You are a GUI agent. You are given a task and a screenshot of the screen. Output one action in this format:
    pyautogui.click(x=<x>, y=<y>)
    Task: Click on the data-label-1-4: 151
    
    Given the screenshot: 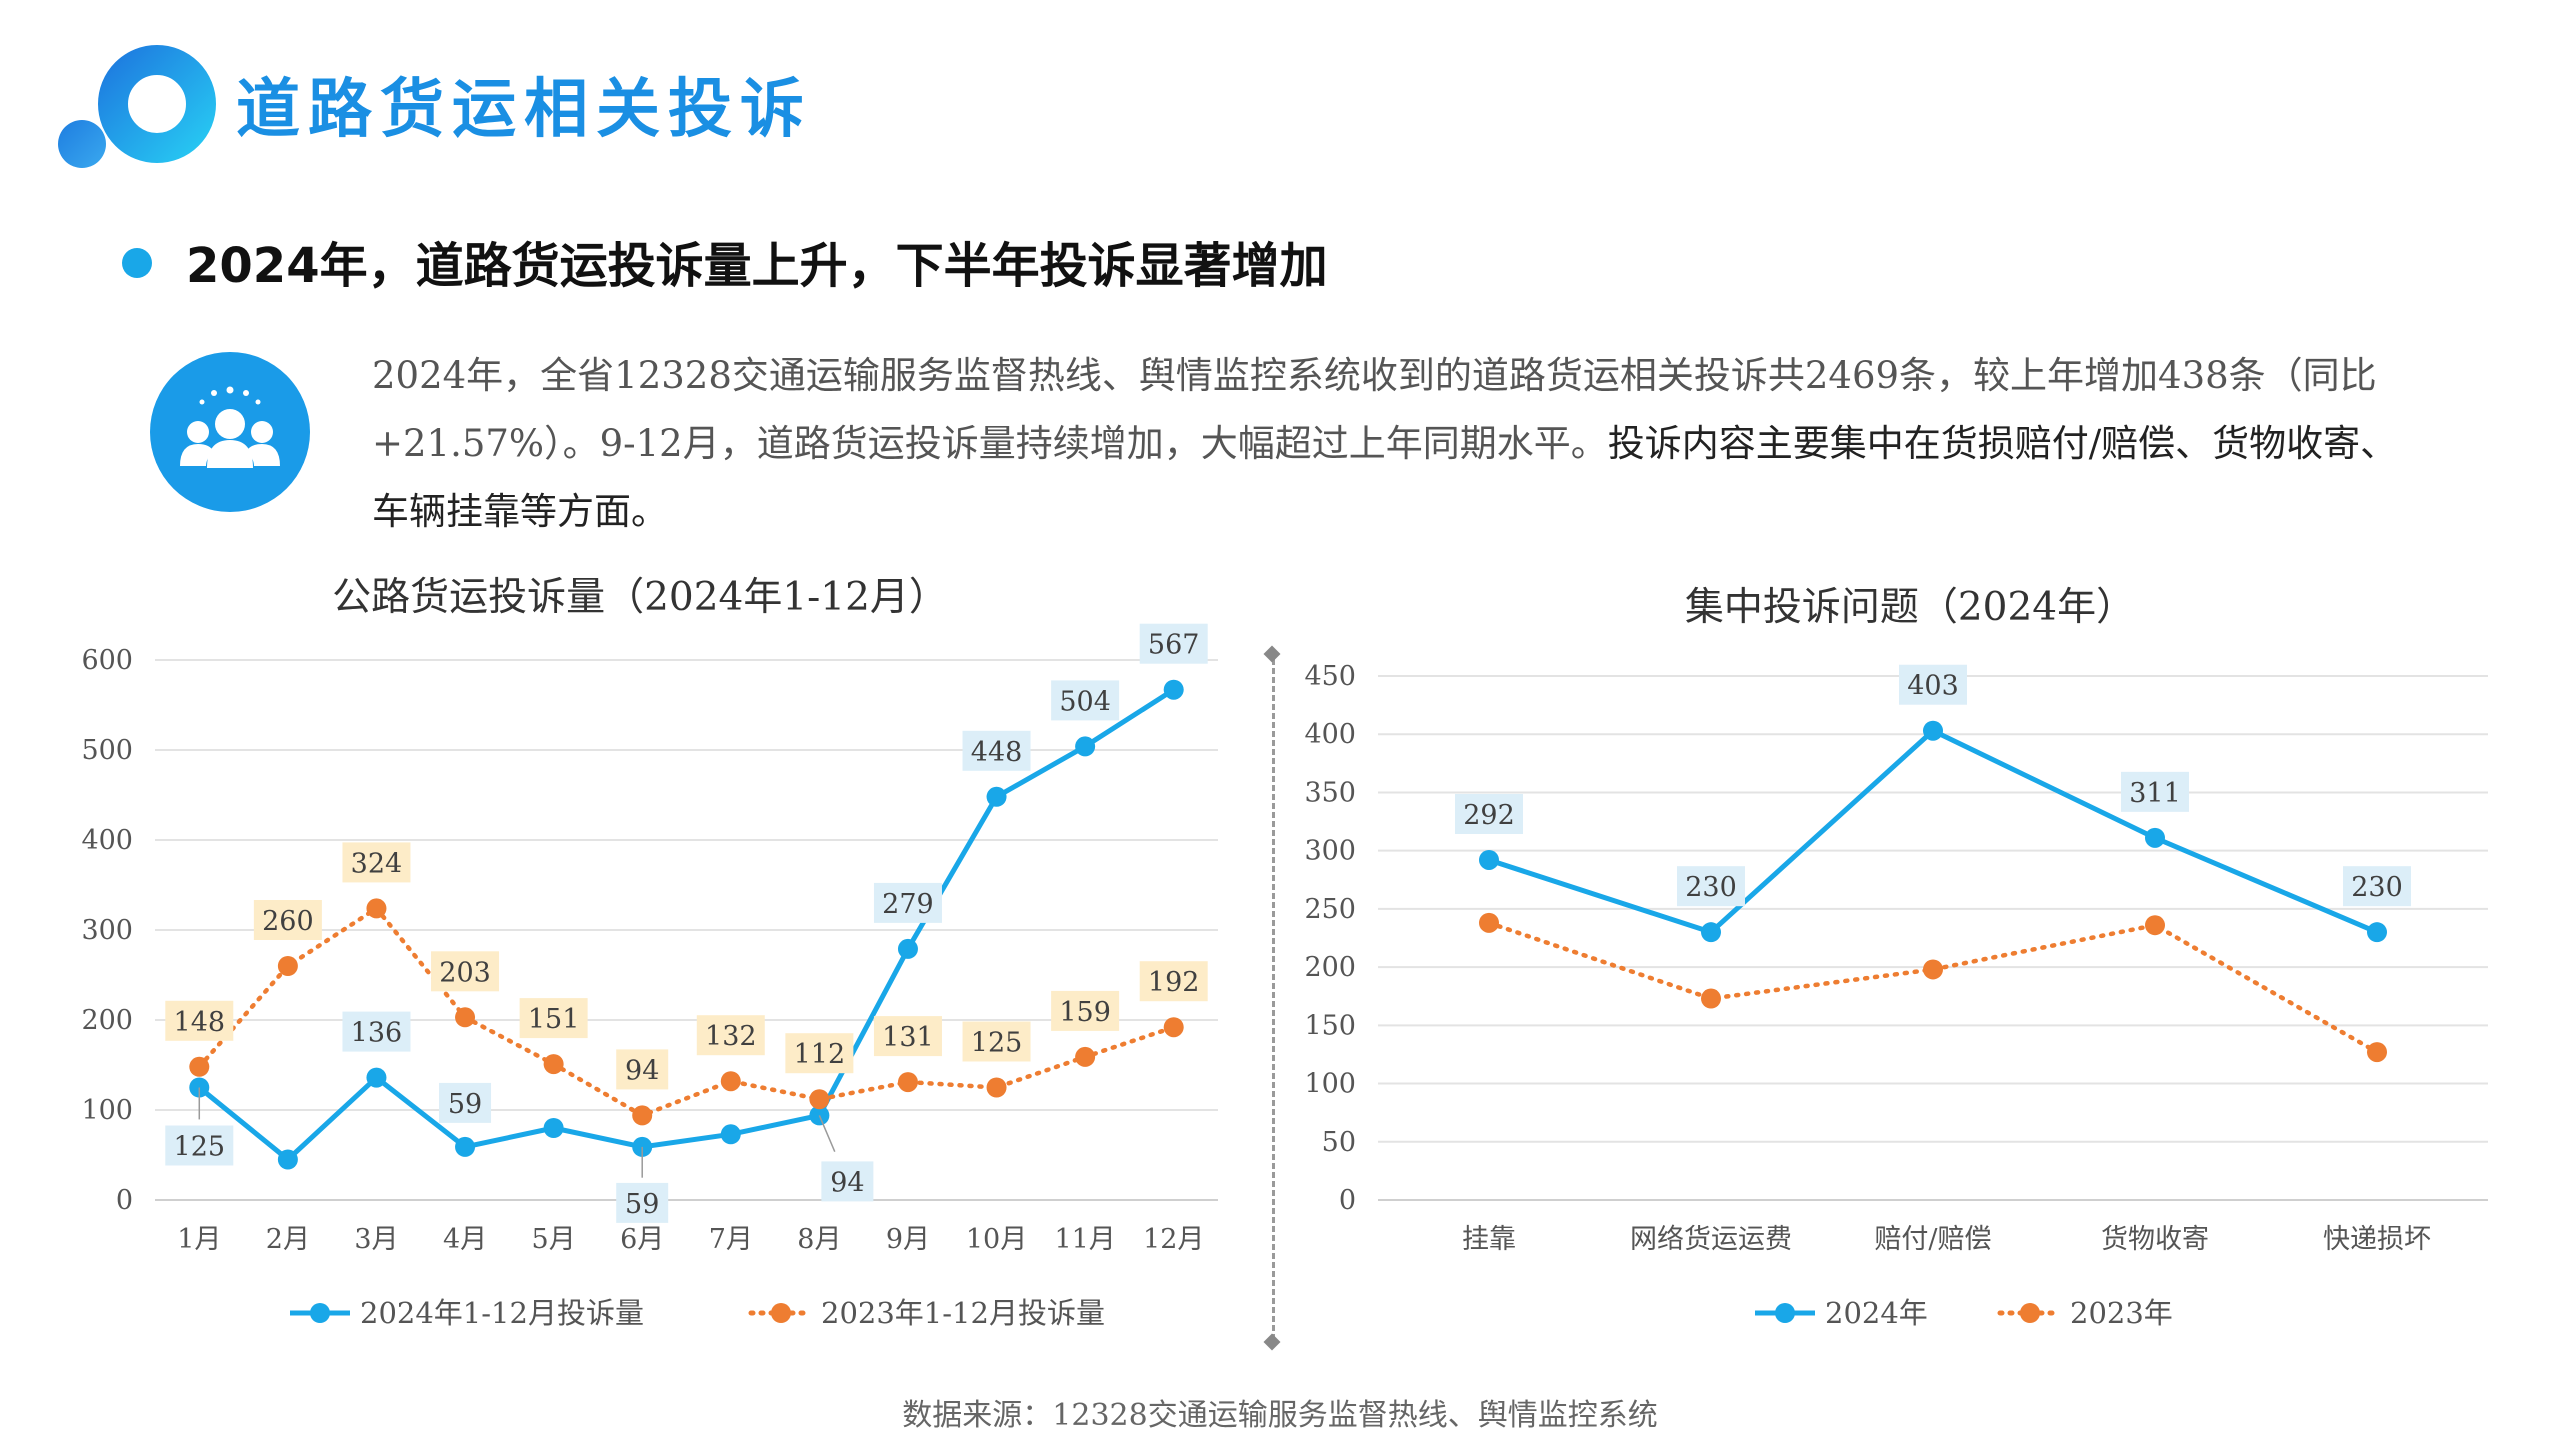 What is the action you would take?
    pyautogui.click(x=554, y=1019)
    